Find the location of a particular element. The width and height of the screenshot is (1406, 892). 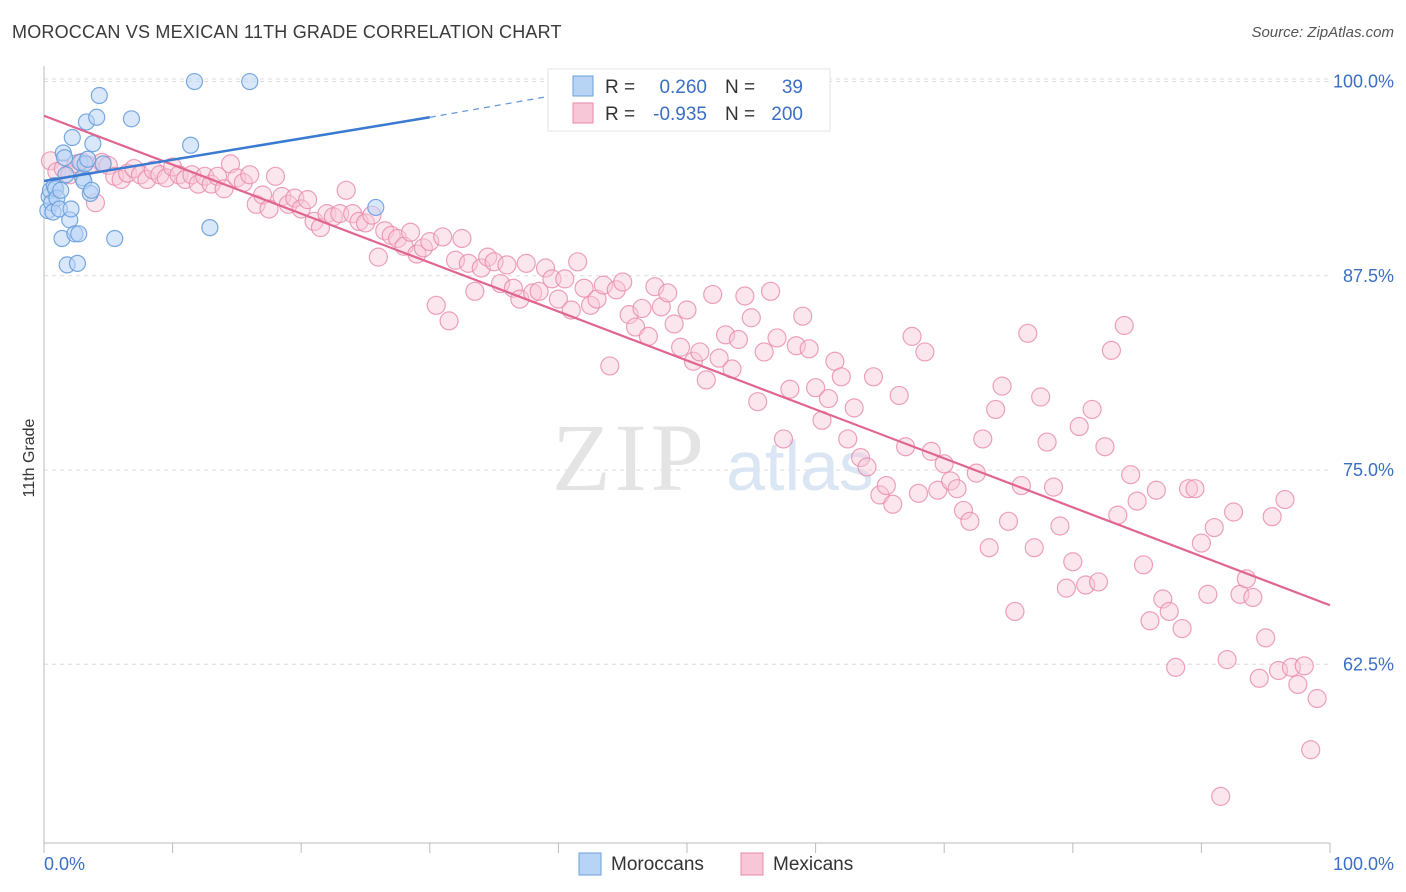

legend-n-value-mexicans: 200 is located at coordinates (787, 114).